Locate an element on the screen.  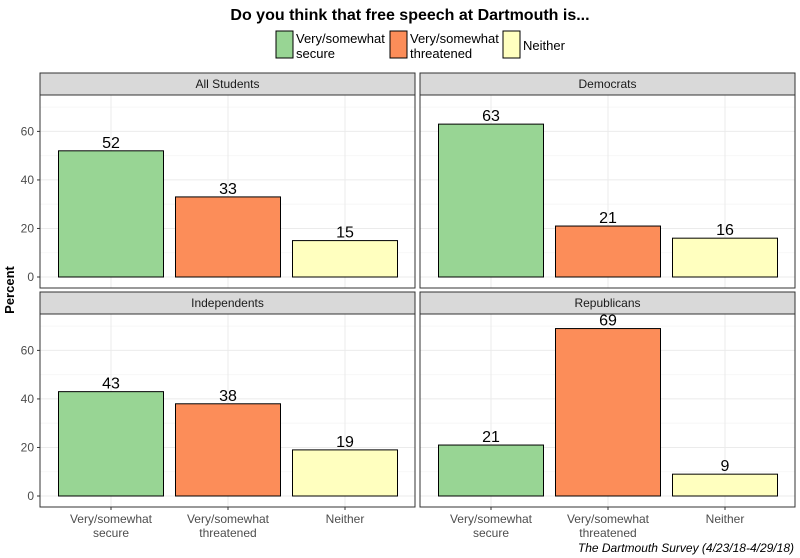
bar-value-label: 63 is located at coordinates (491, 116).